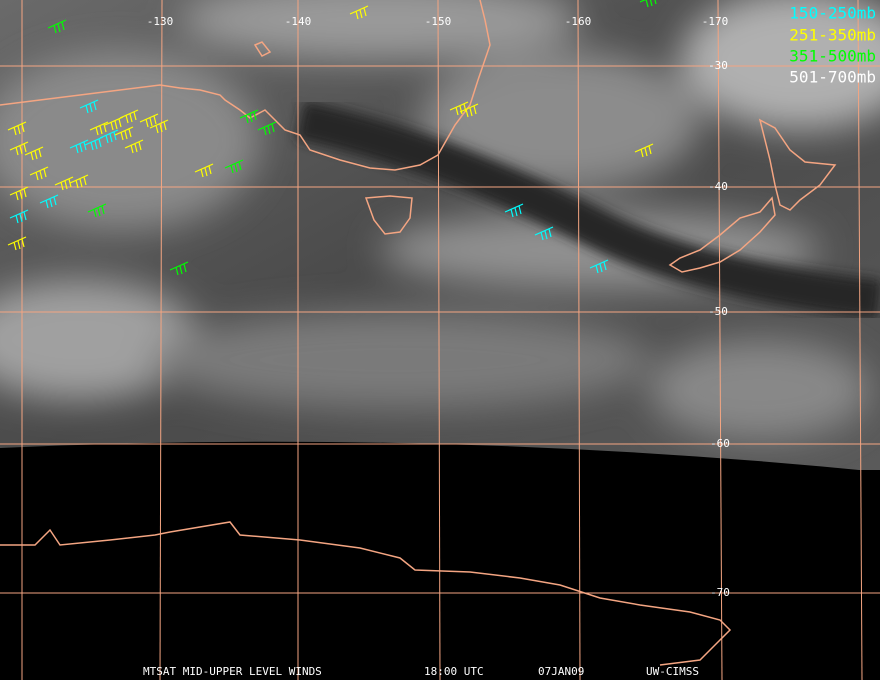 This screenshot has width=880, height=680. What do you see at coordinates (718, 186) in the screenshot?
I see `latitude-label: -40` at bounding box center [718, 186].